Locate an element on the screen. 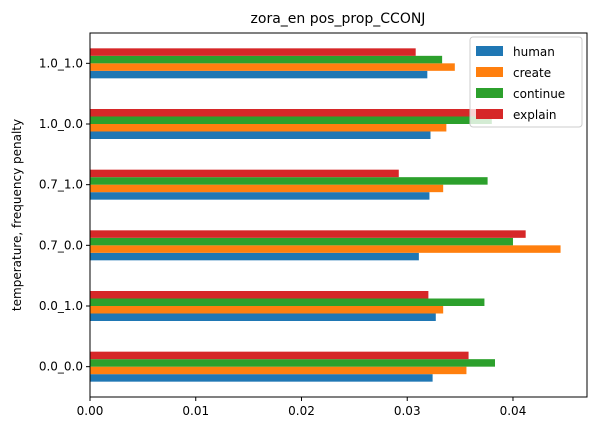 The height and width of the screenshot is (437, 596). y-tick-label: 1.0_1.0 is located at coordinates (61, 63).